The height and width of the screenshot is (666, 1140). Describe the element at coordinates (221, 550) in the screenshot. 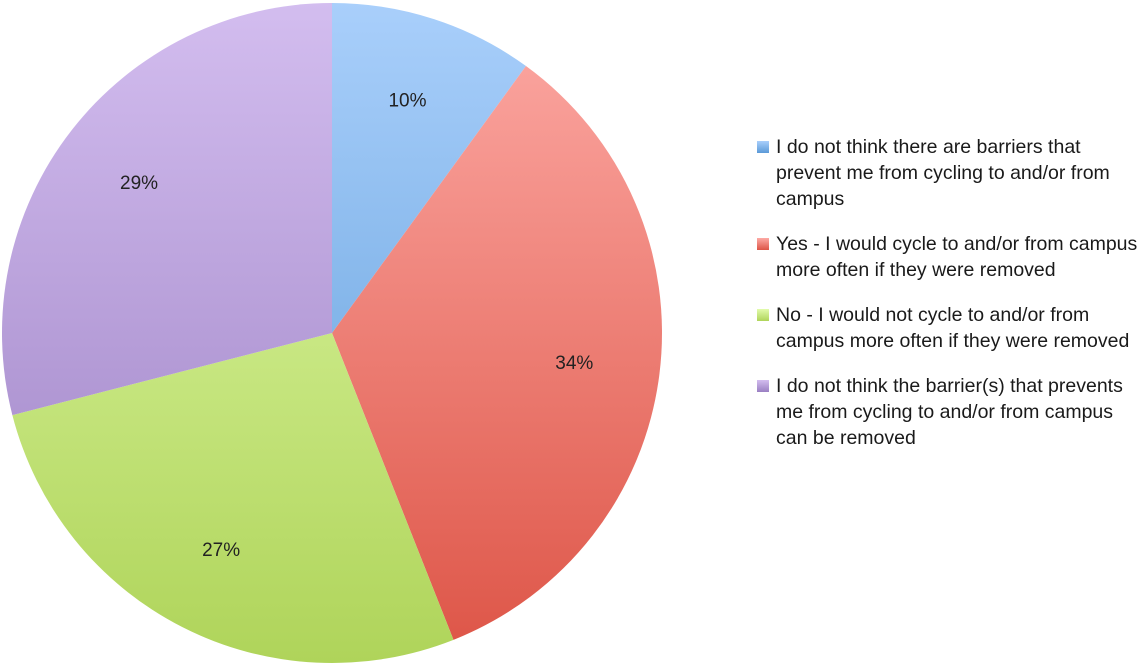

I see `data-label-slice-3: 27%` at that location.